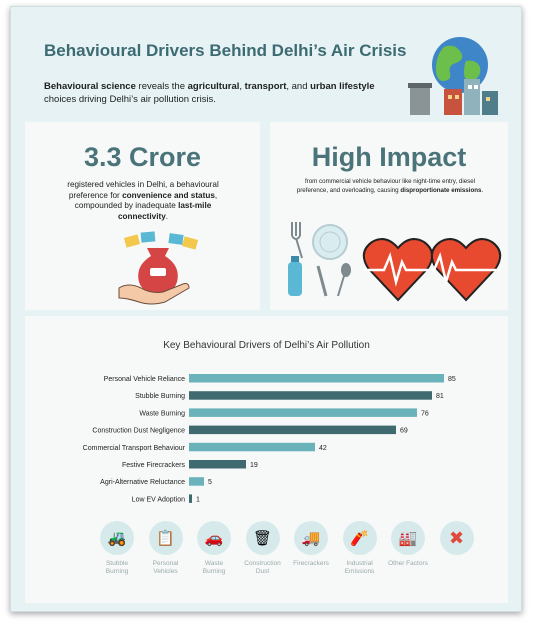  What do you see at coordinates (311, 538) in the screenshot?
I see `truck-icon: 🚚` at bounding box center [311, 538].